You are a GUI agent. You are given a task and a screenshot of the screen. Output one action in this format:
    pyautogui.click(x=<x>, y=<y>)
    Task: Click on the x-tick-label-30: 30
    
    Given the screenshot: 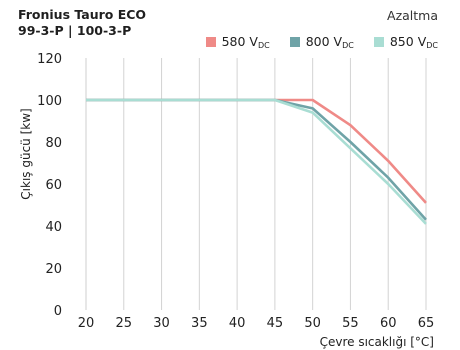 What is the action you would take?
    pyautogui.click(x=161, y=323)
    